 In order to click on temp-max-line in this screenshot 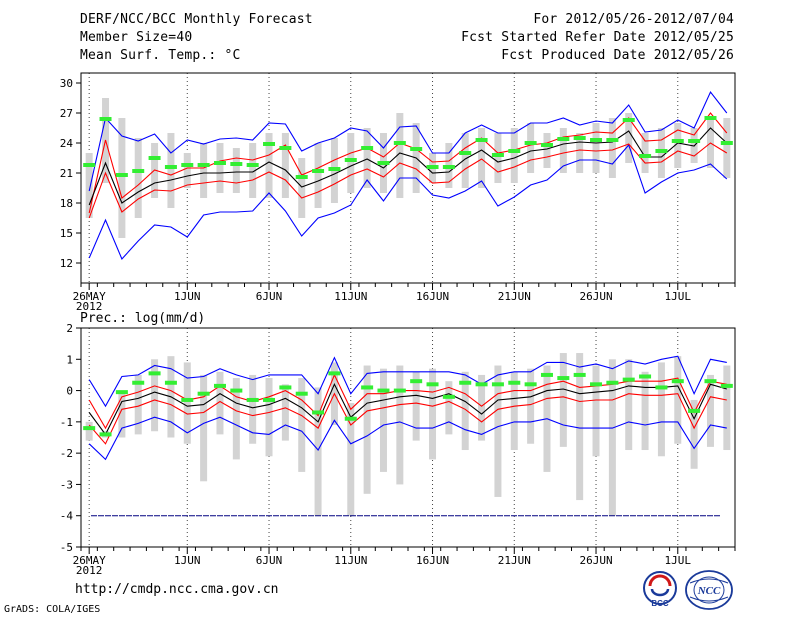, I will do `click(408, 141)`.